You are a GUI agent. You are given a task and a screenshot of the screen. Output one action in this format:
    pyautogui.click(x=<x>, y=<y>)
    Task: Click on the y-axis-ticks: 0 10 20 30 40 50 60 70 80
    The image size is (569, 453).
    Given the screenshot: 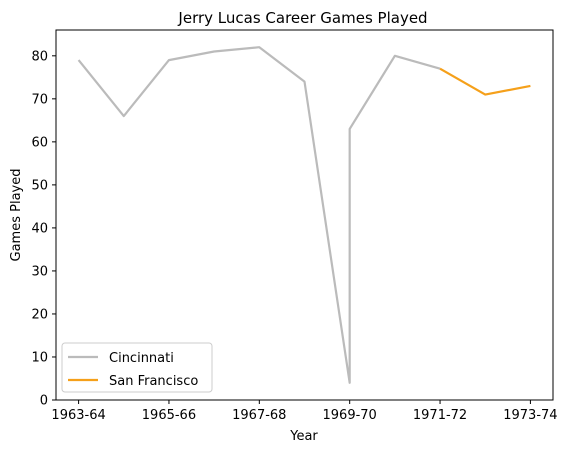 What is the action you would take?
    pyautogui.click(x=43, y=228)
    